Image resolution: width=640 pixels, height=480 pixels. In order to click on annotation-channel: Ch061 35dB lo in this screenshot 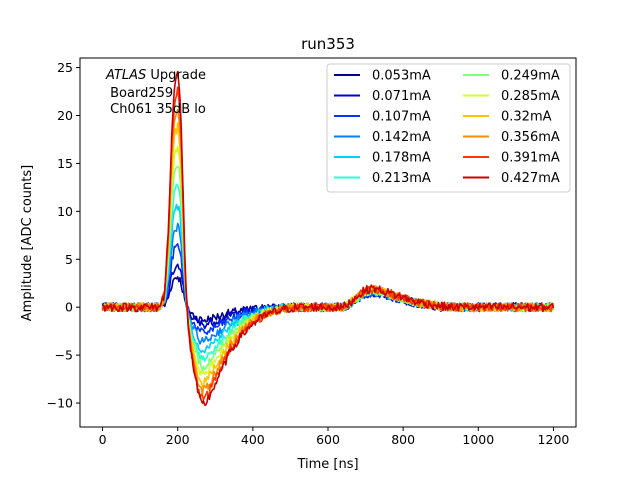, I will do `click(156, 109)`.